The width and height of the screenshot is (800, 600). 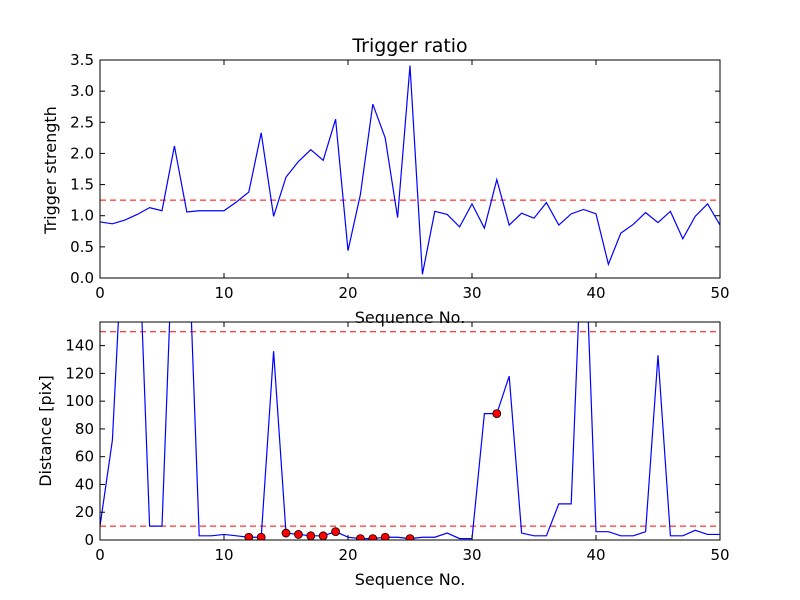 I want to click on y-tick-label: 60, so click(x=84, y=457).